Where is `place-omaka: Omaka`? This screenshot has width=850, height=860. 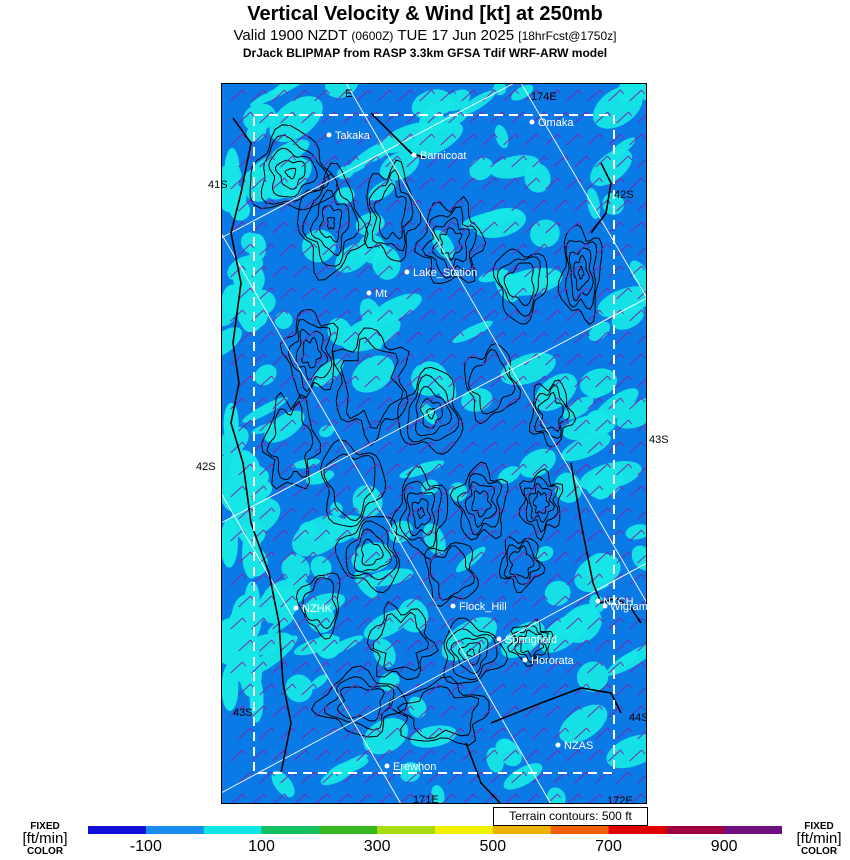 place-omaka: Omaka is located at coordinates (556, 123).